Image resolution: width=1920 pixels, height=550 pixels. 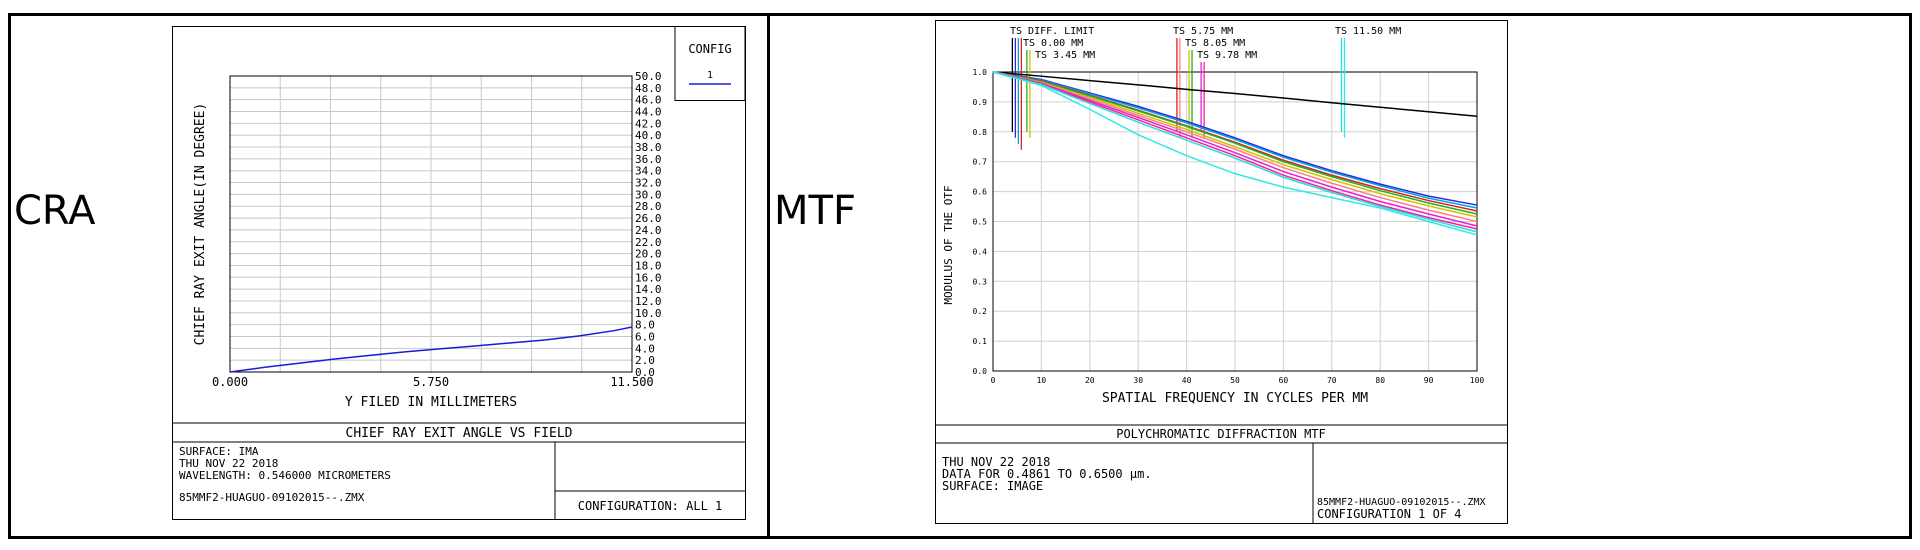 What do you see at coordinates (431, 349) in the screenshot?
I see `cra-series-line` at bounding box center [431, 349].